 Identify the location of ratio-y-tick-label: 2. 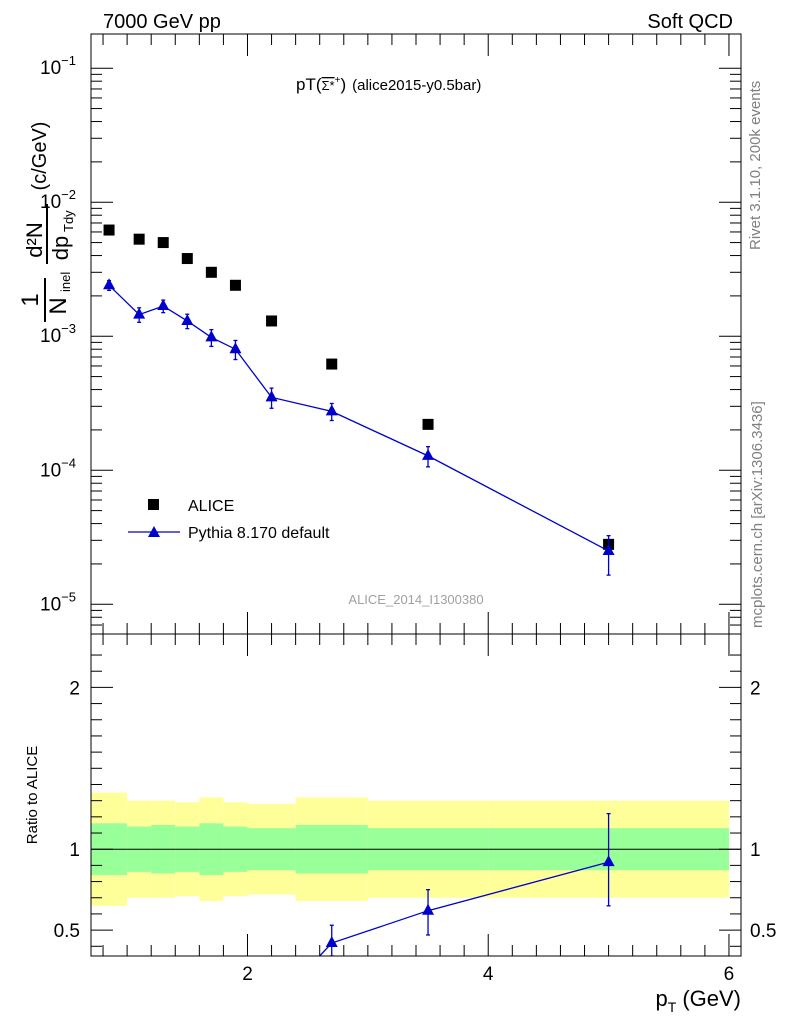
(74, 688).